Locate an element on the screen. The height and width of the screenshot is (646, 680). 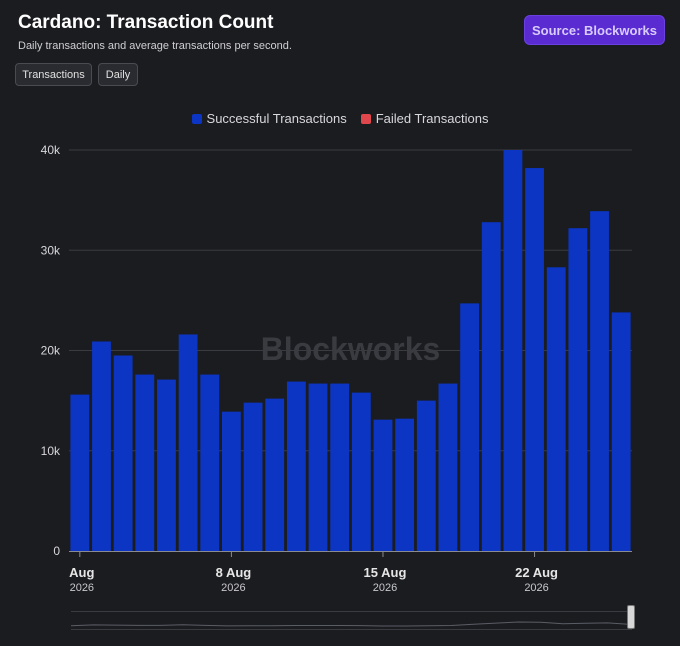
range-navigator is located at coordinates (351, 620).